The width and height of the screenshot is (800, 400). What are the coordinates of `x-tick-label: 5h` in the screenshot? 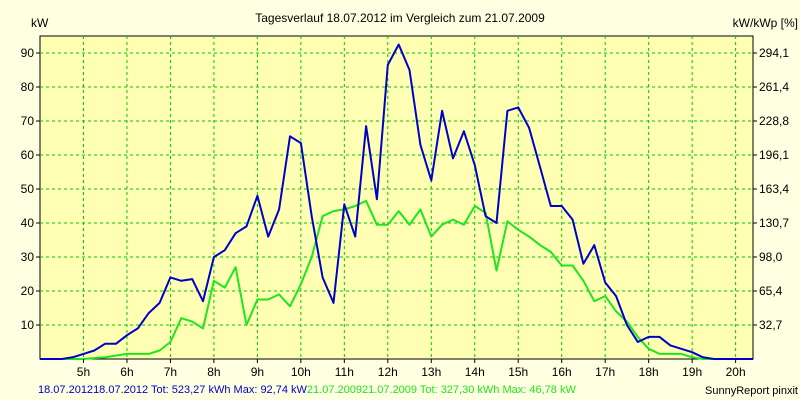 It's located at (83, 372).